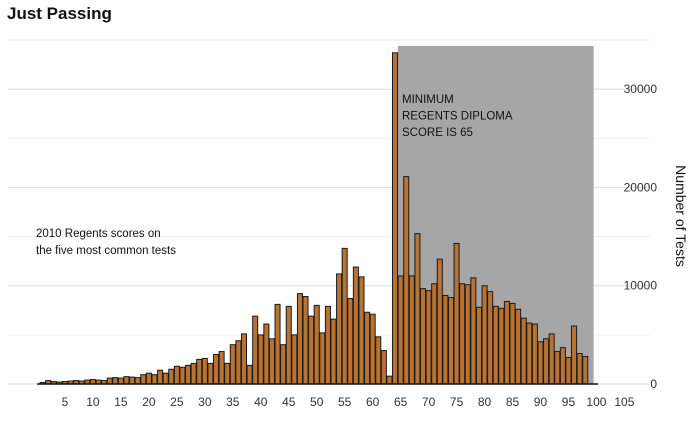  Describe the element at coordinates (261, 402) in the screenshot. I see `x-tick-label: 40` at that location.